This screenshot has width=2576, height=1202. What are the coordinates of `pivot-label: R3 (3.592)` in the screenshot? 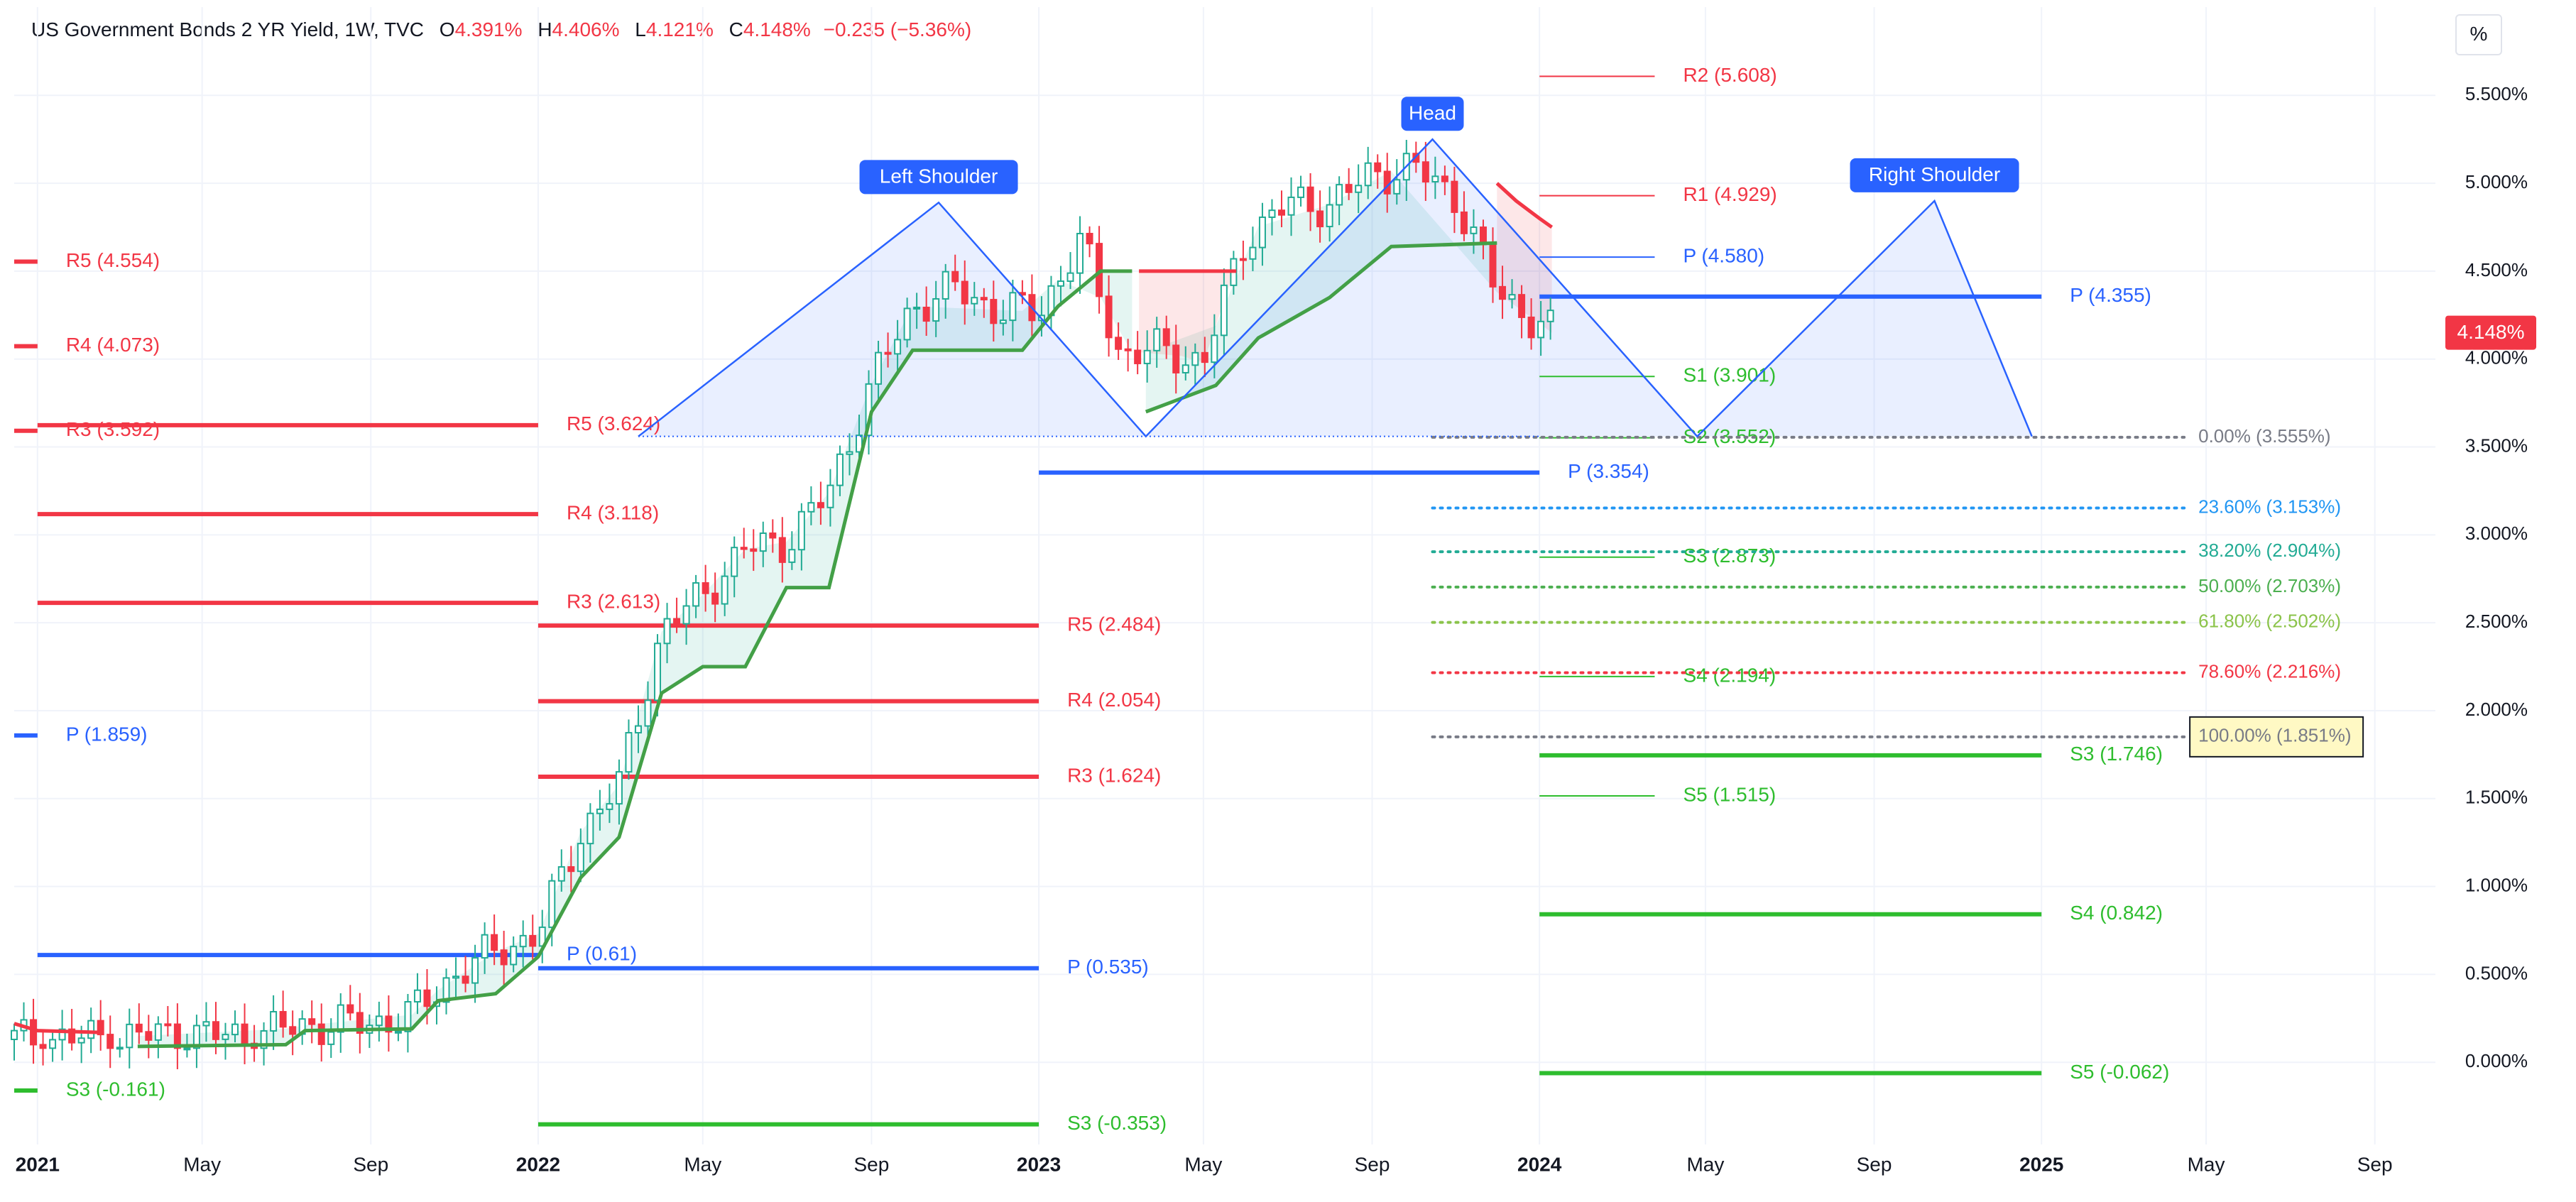 It's located at (113, 429).